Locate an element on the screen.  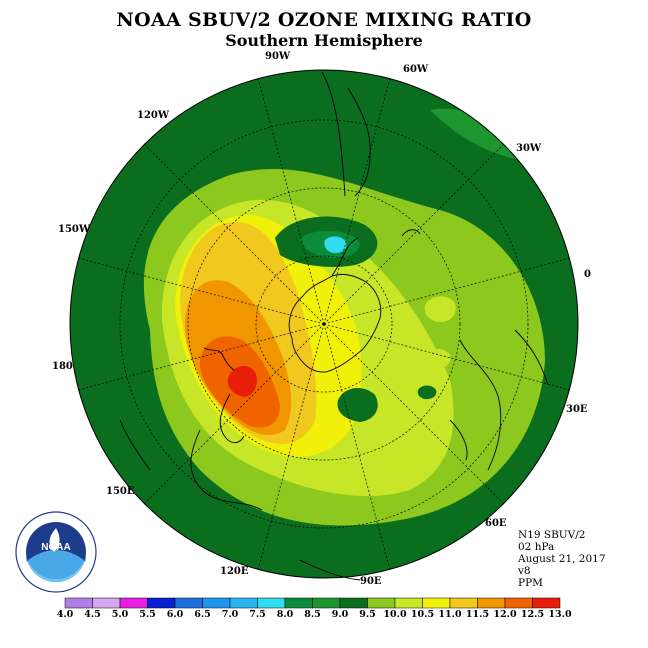
colorbar-tick-label: 4.5 is located at coordinates (92, 614).